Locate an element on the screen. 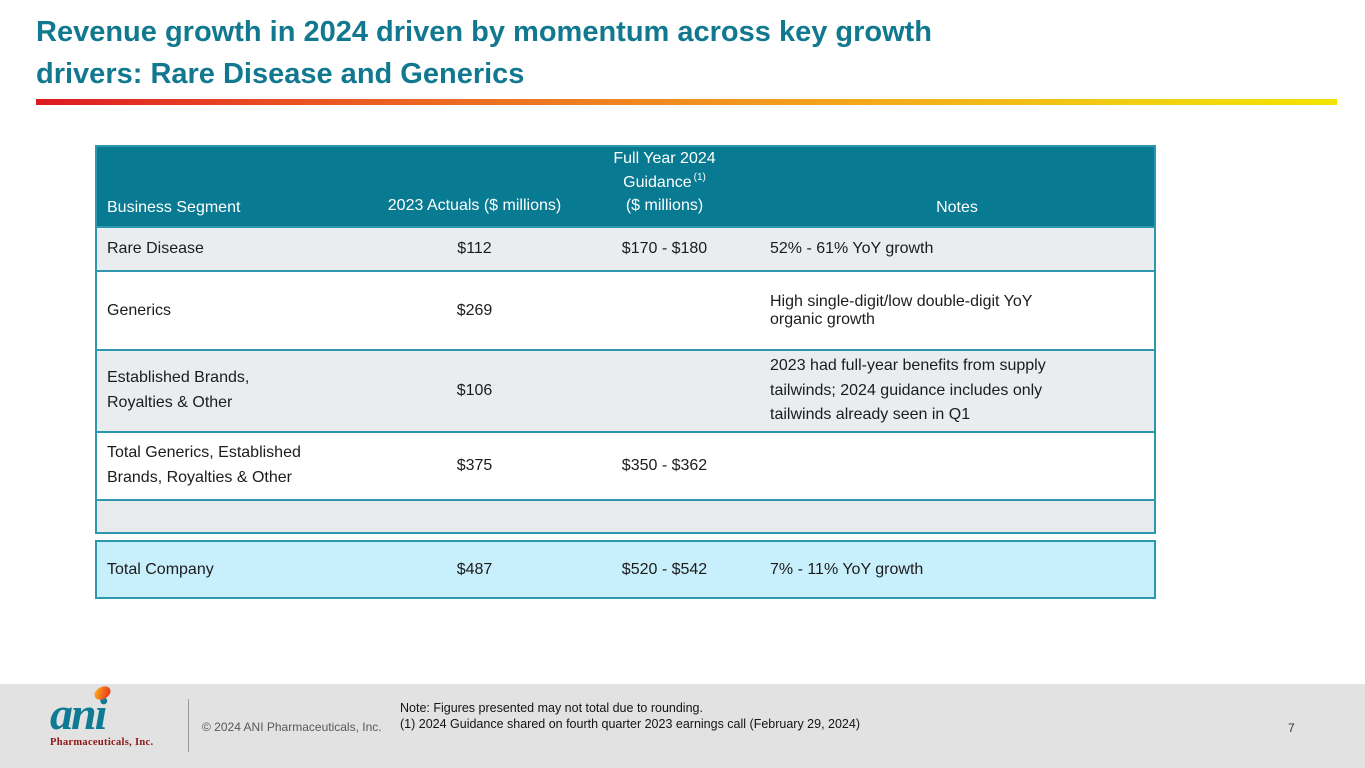 The height and width of the screenshot is (768, 1365). actuals-cell: $269 is located at coordinates (474, 310).